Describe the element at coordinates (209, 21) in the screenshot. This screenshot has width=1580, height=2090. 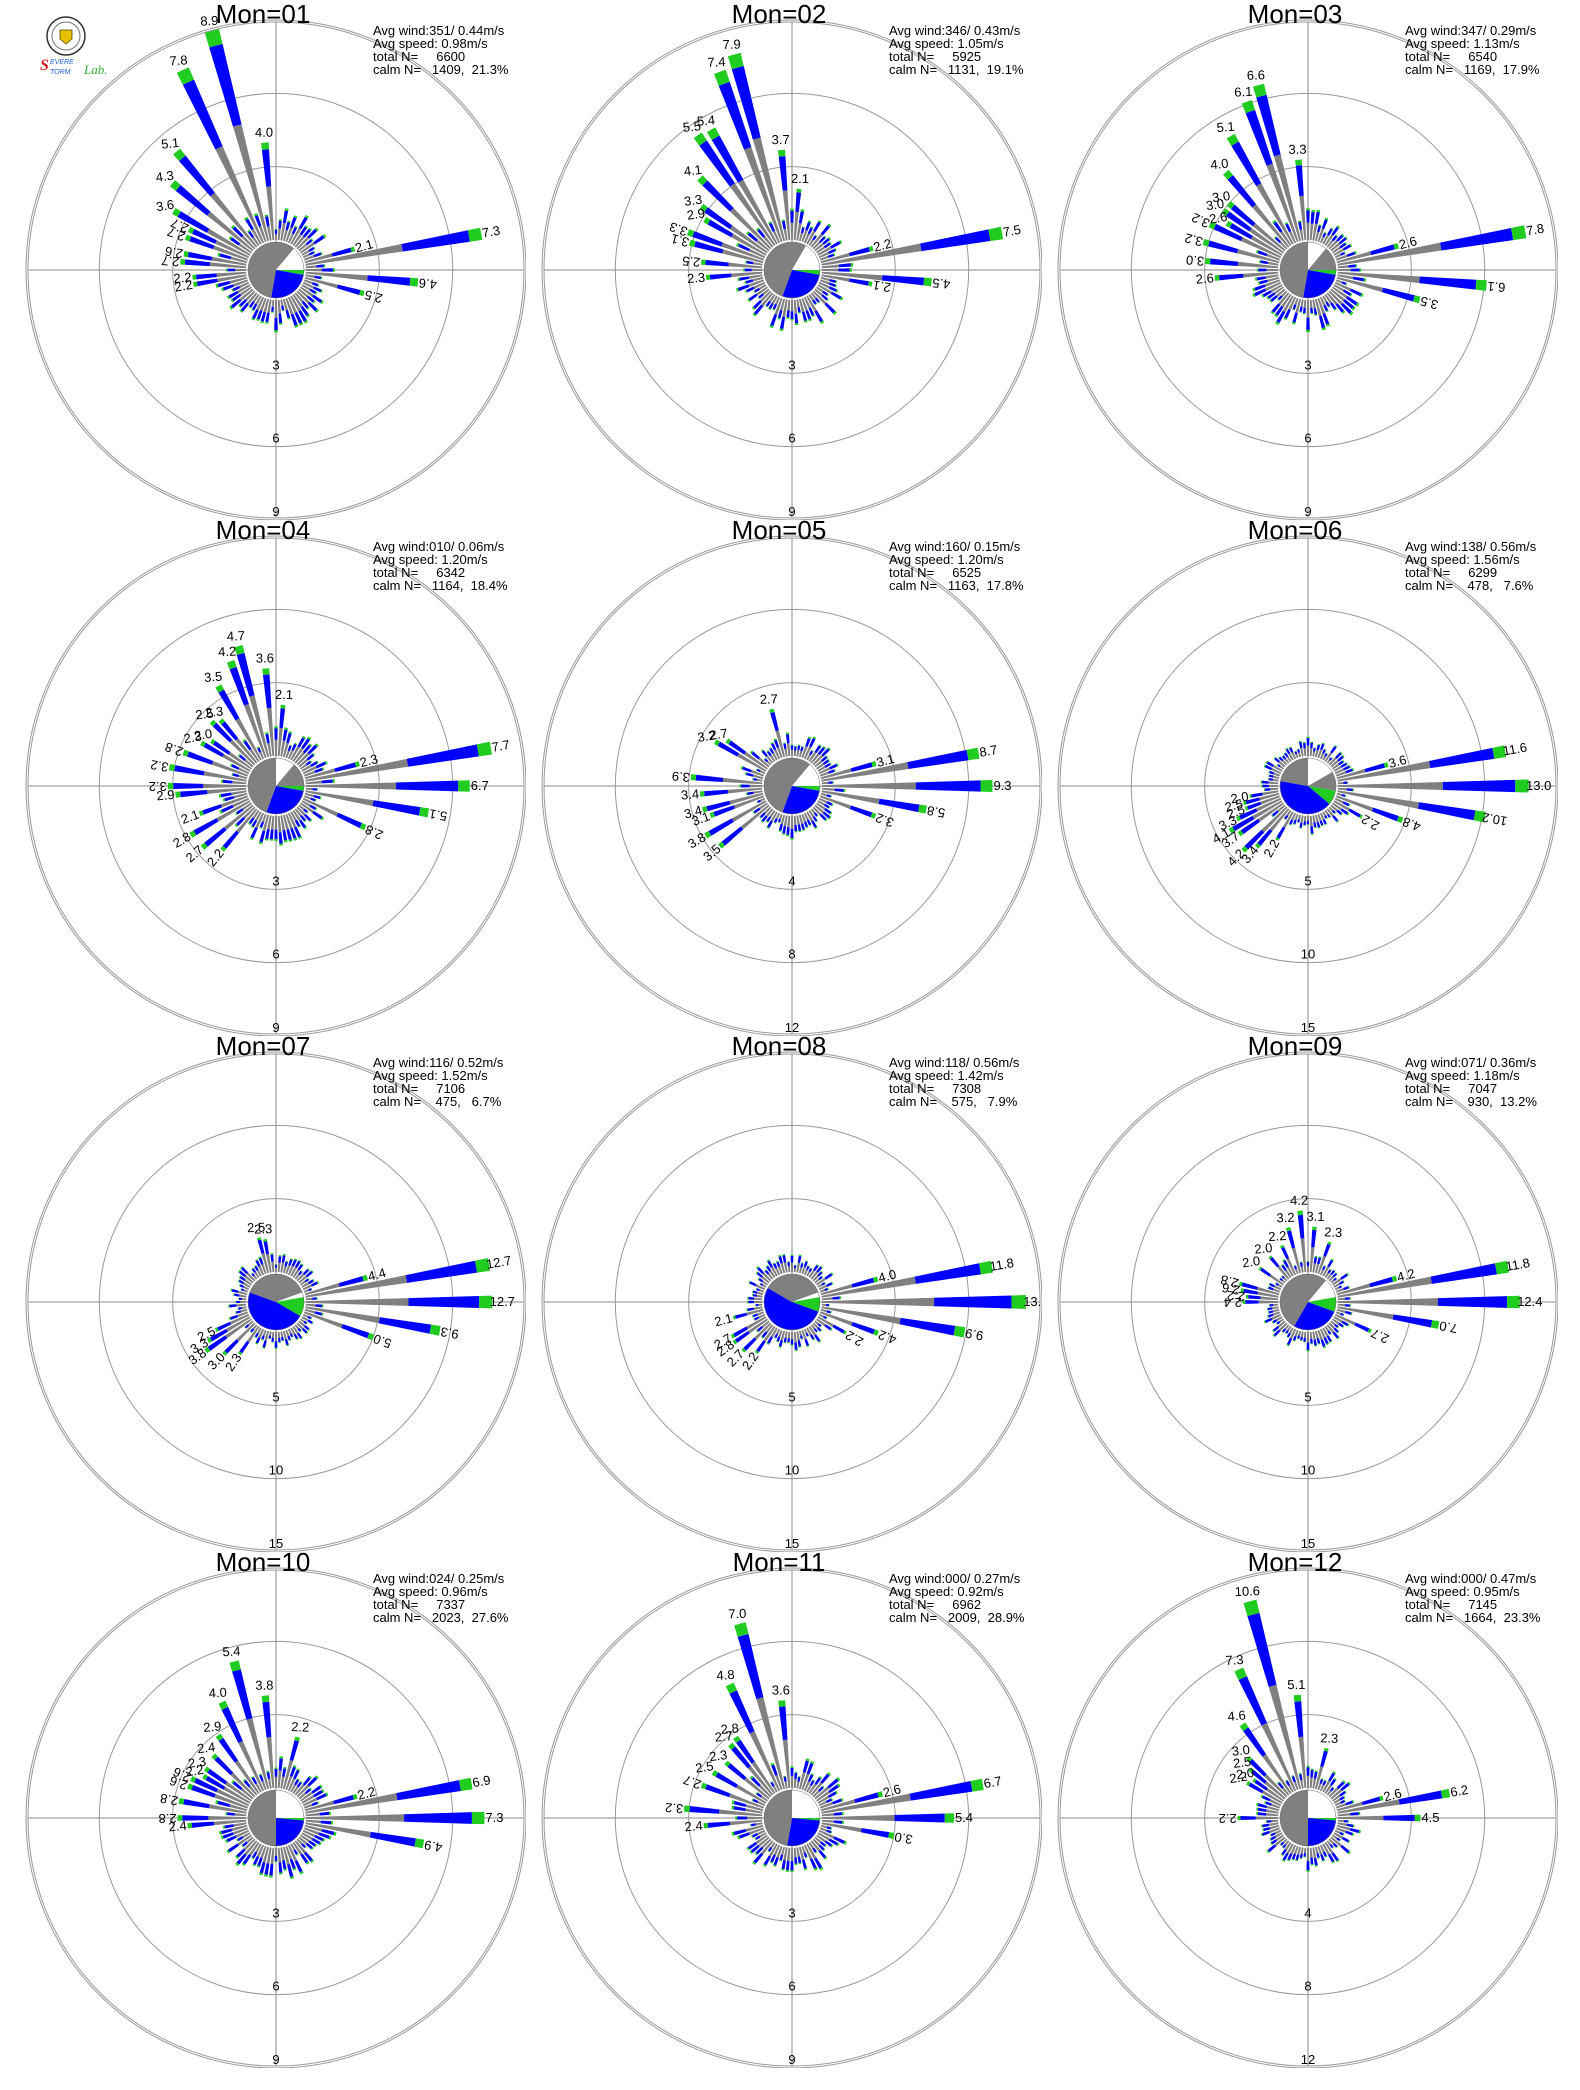
I see `bar-value-label: 8.9` at that location.